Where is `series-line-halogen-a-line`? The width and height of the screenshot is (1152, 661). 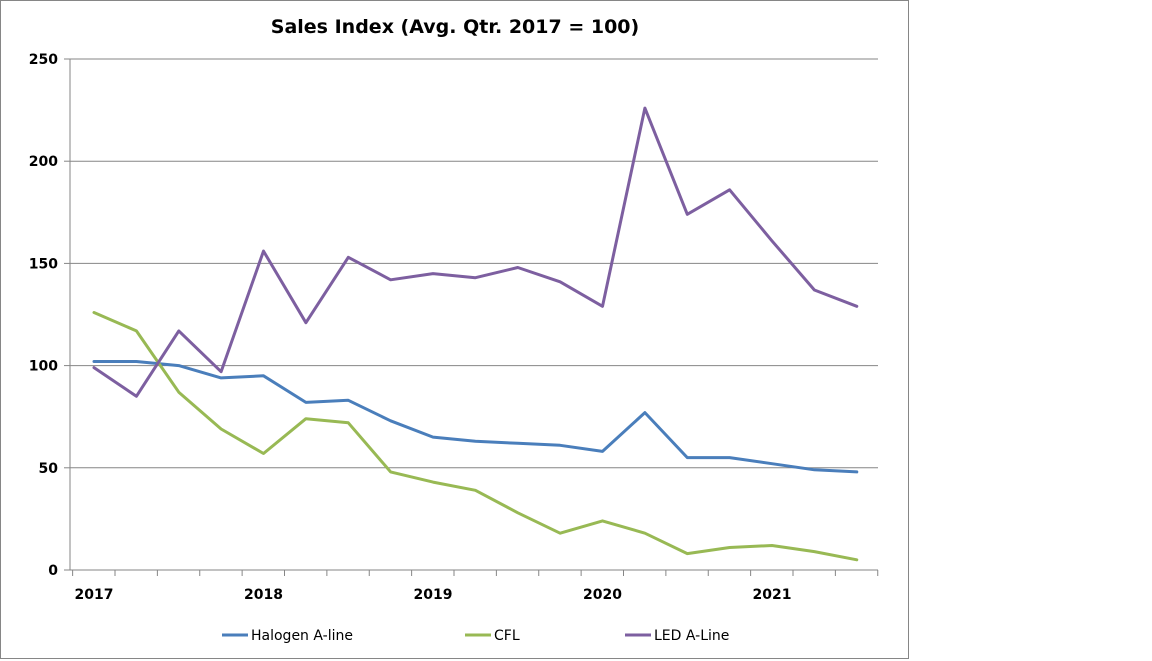
series-line-halogen-a-line is located at coordinates (475, 417).